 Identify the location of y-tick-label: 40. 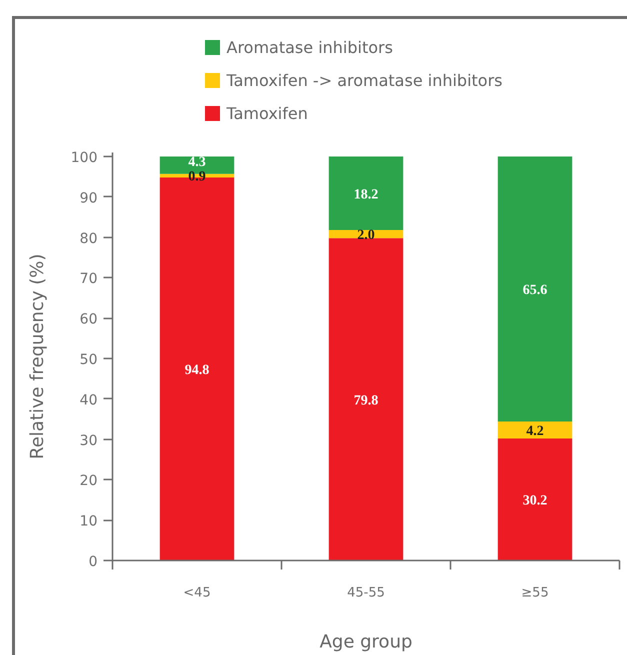
(89, 400).